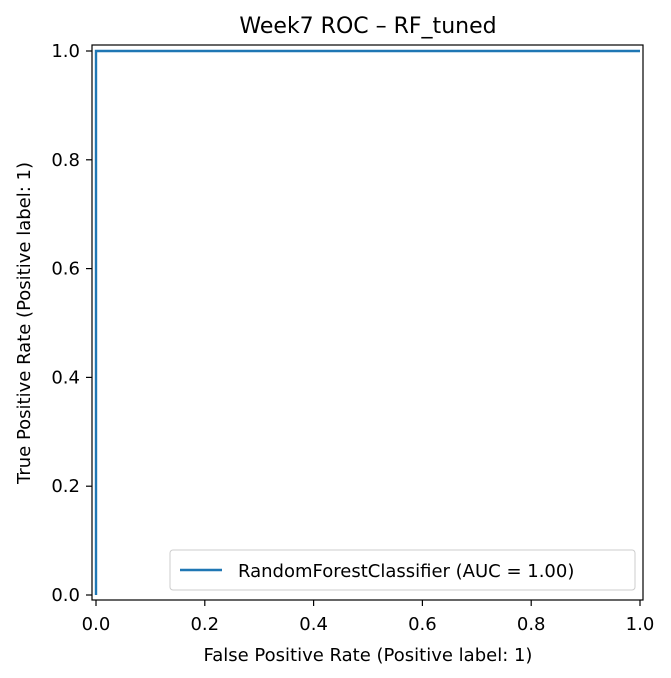 This screenshot has width=671, height=678. I want to click on x-tick-label: 0.0, so click(96, 624).